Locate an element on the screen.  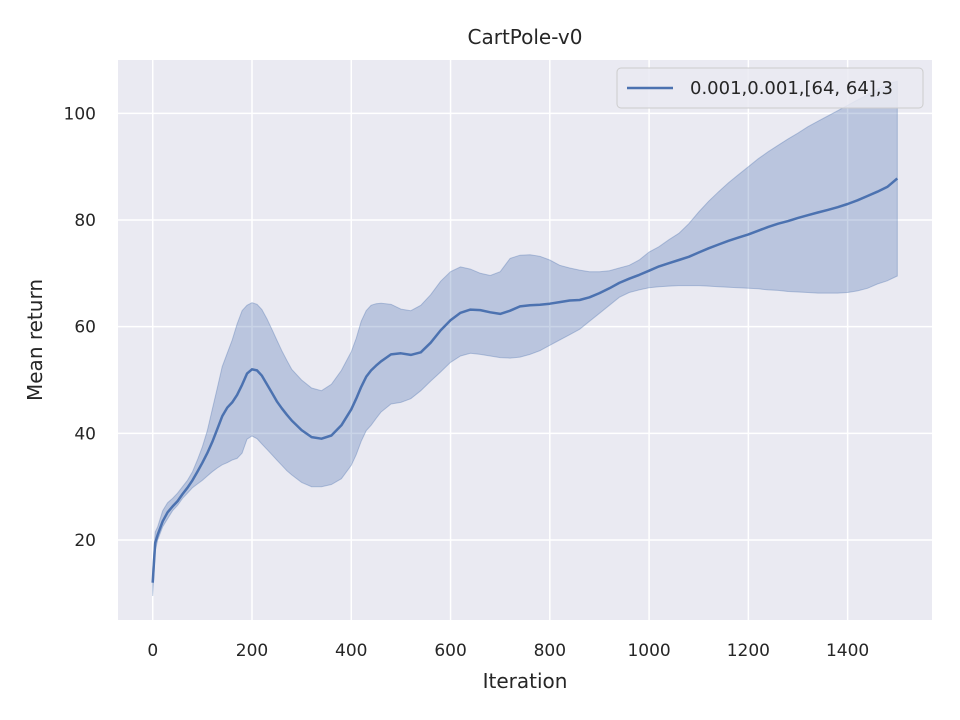
x-axis-label: Iteration is located at coordinates (525, 681).